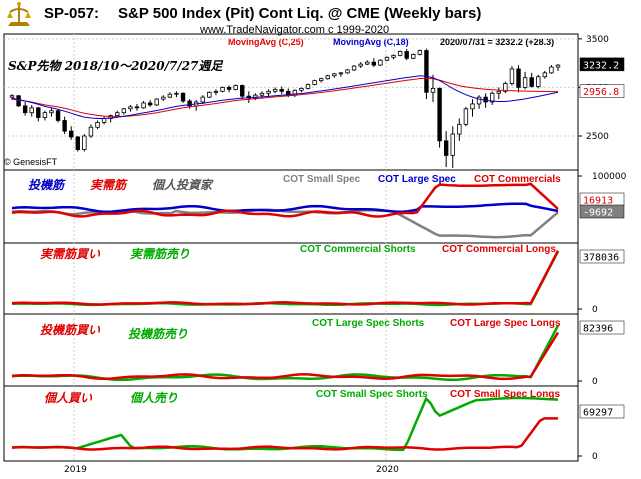  Describe the element at coordinates (602, 64) in the screenshot. I see `tag-last-price: 3232.2` at that location.